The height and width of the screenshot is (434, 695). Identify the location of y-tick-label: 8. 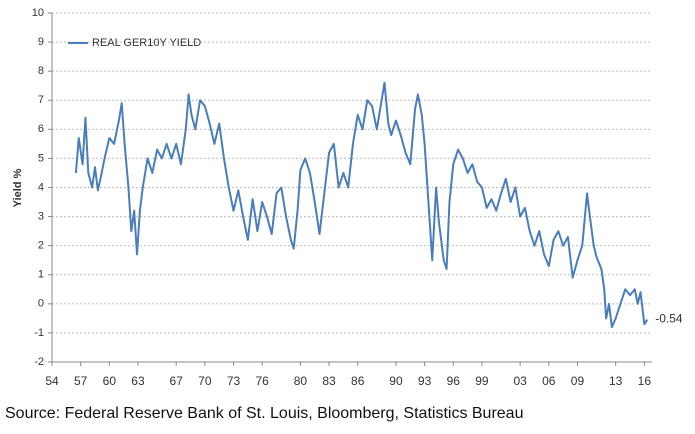
(41, 71).